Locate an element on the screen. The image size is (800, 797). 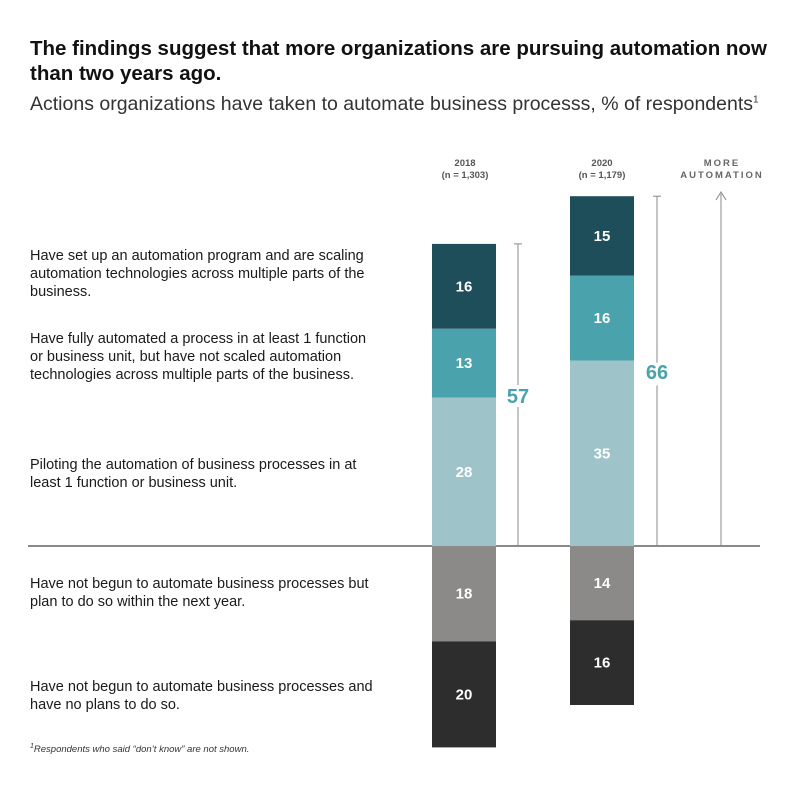
bar-segment-piloting-2018 is located at coordinates (464, 471).